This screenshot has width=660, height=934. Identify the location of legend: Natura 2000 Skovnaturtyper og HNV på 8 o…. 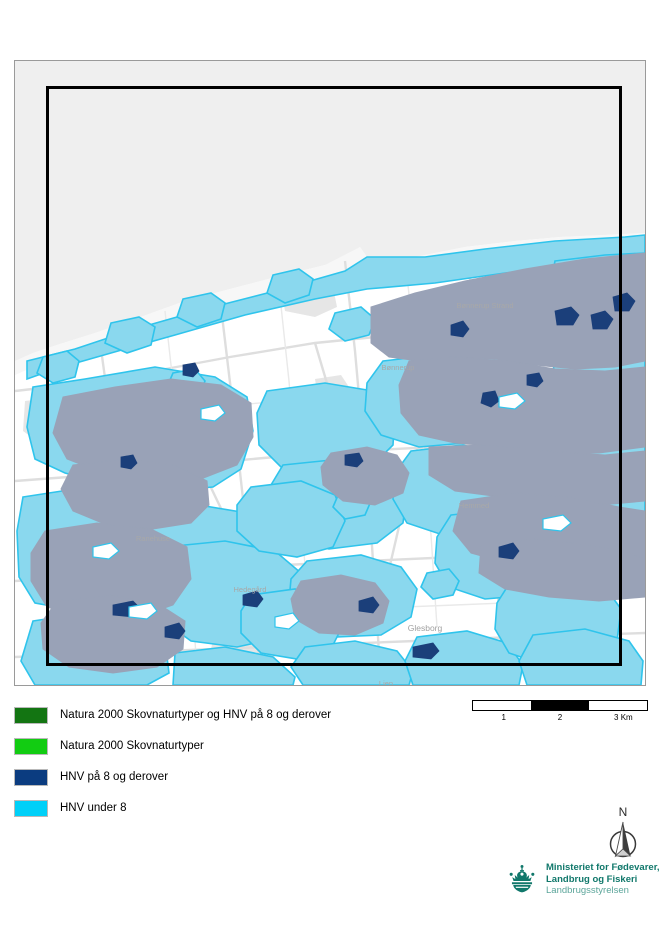
(224, 762).